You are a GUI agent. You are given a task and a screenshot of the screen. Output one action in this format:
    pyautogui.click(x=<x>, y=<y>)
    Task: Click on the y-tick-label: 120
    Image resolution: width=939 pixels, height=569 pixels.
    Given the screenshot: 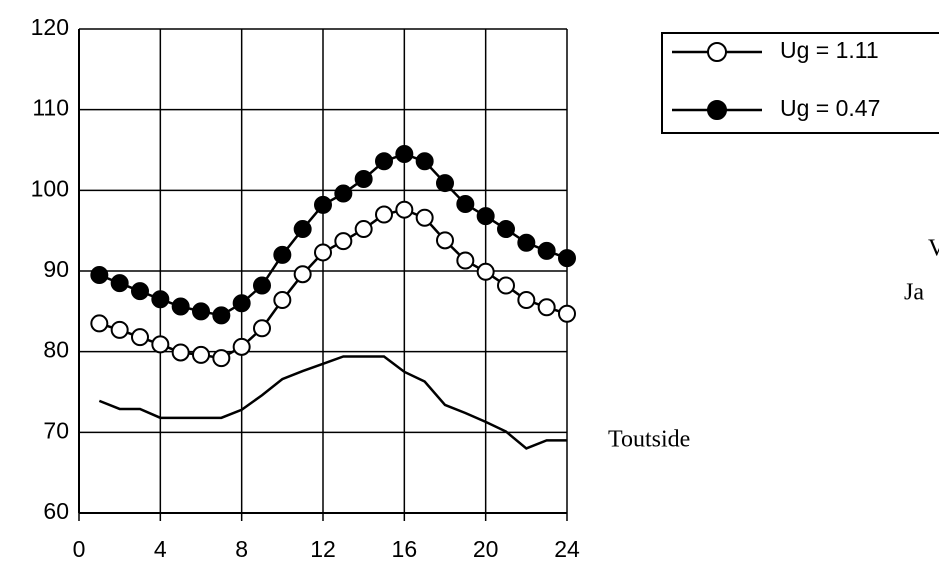 What is the action you would take?
    pyautogui.click(x=50, y=27)
    